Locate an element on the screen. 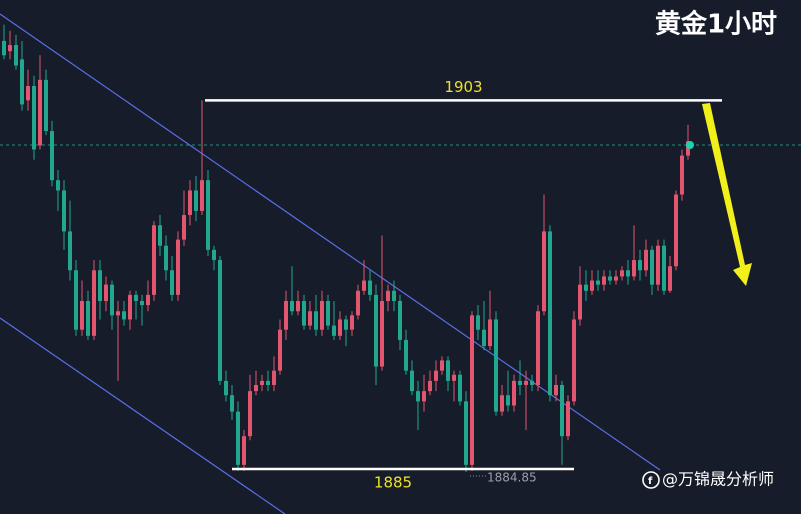  level-label: 1903 is located at coordinates (463, 87).